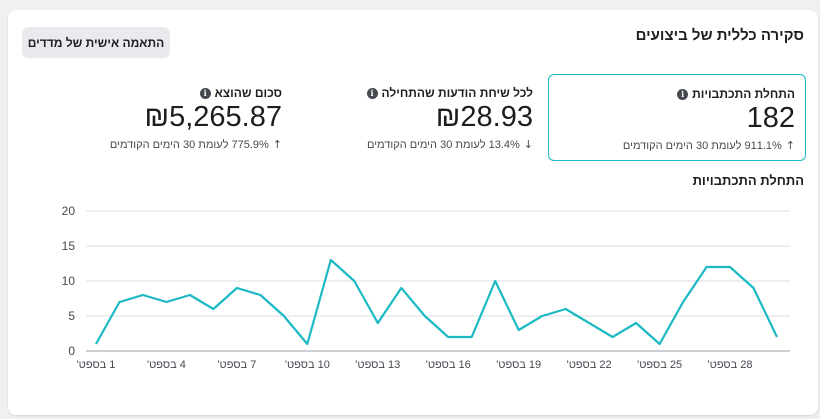 The width and height of the screenshot is (820, 419). I want to click on metric-label: סכום שהוצא i, so click(240, 93).